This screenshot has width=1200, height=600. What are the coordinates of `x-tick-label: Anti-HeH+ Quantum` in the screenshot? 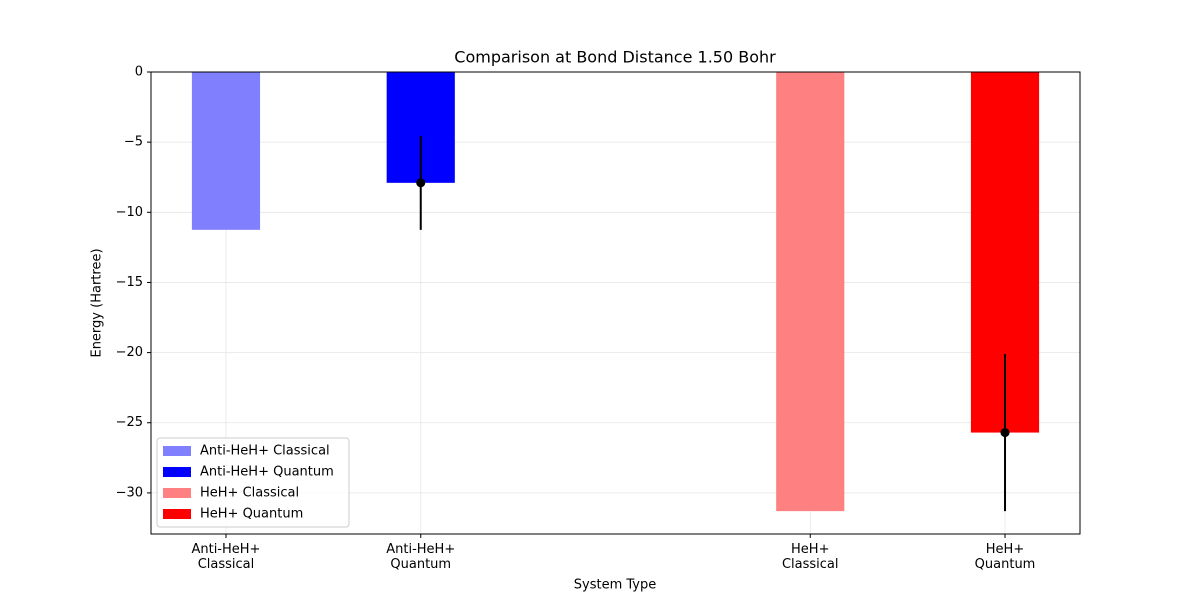 It's located at (421, 557).